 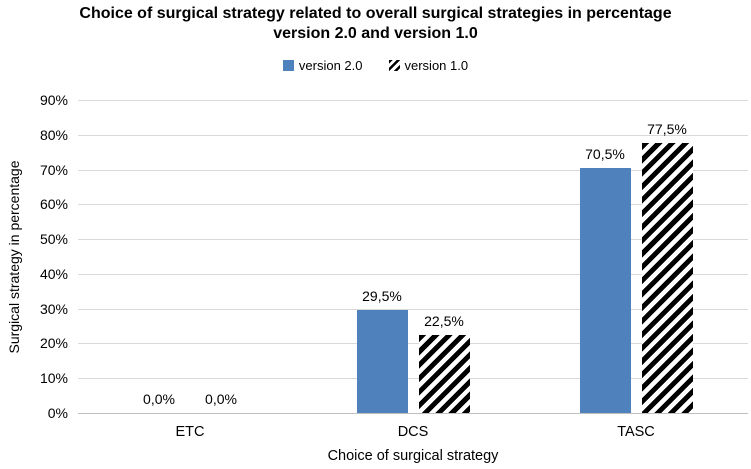 I want to click on data-label-version-1-0-tasc: 77,5%, so click(x=667, y=129).